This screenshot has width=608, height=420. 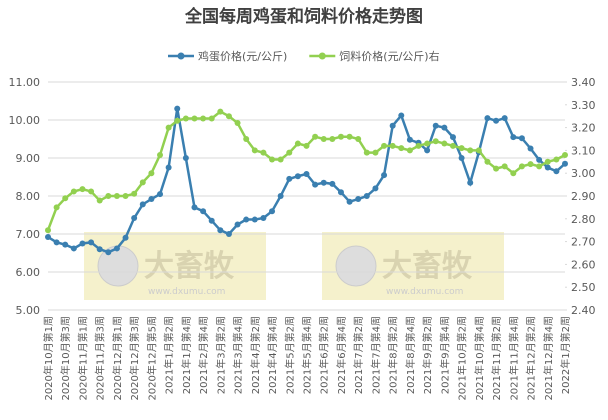 I want to click on y-tick-label: 6.00, so click(x=28, y=272).